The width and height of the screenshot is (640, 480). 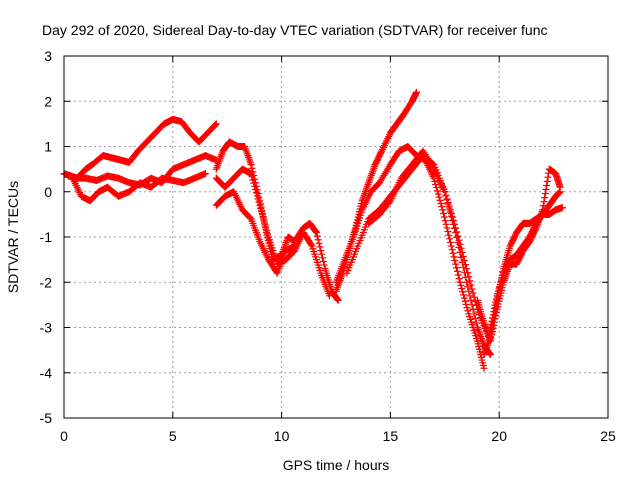 I want to click on x-axis-title: GPS time / hours, so click(x=336, y=465).